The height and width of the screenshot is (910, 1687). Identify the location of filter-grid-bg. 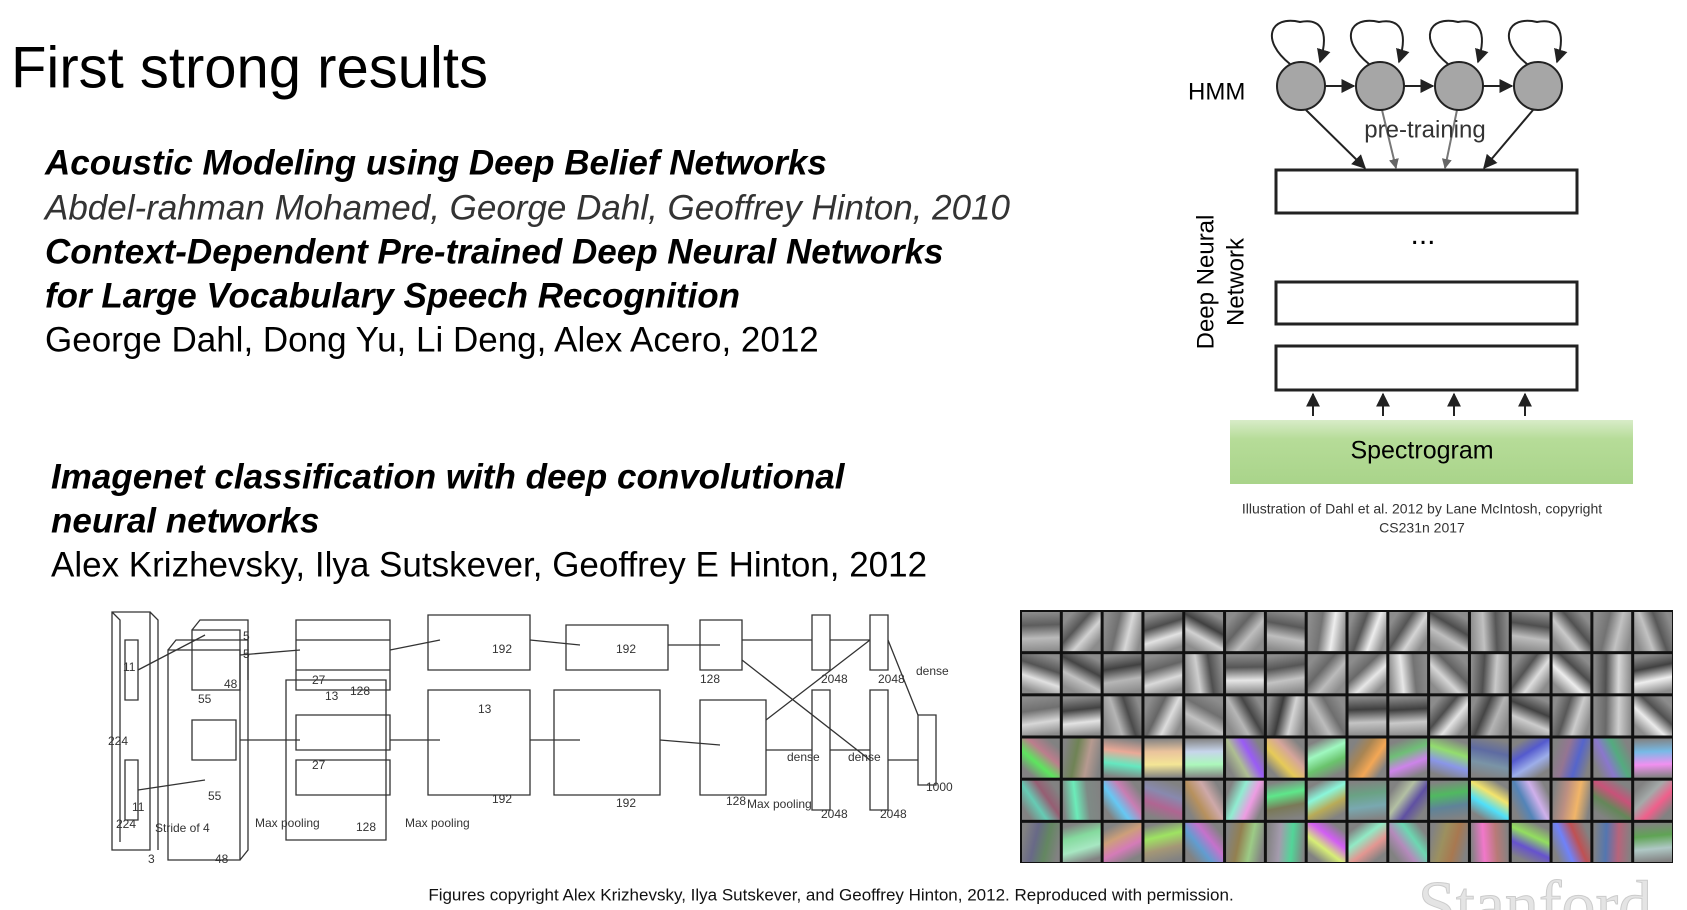
(1346, 736).